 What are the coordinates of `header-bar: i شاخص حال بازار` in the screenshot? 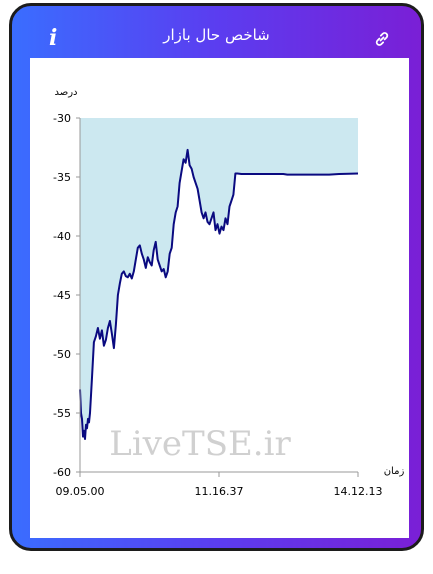 It's located at (216, 32).